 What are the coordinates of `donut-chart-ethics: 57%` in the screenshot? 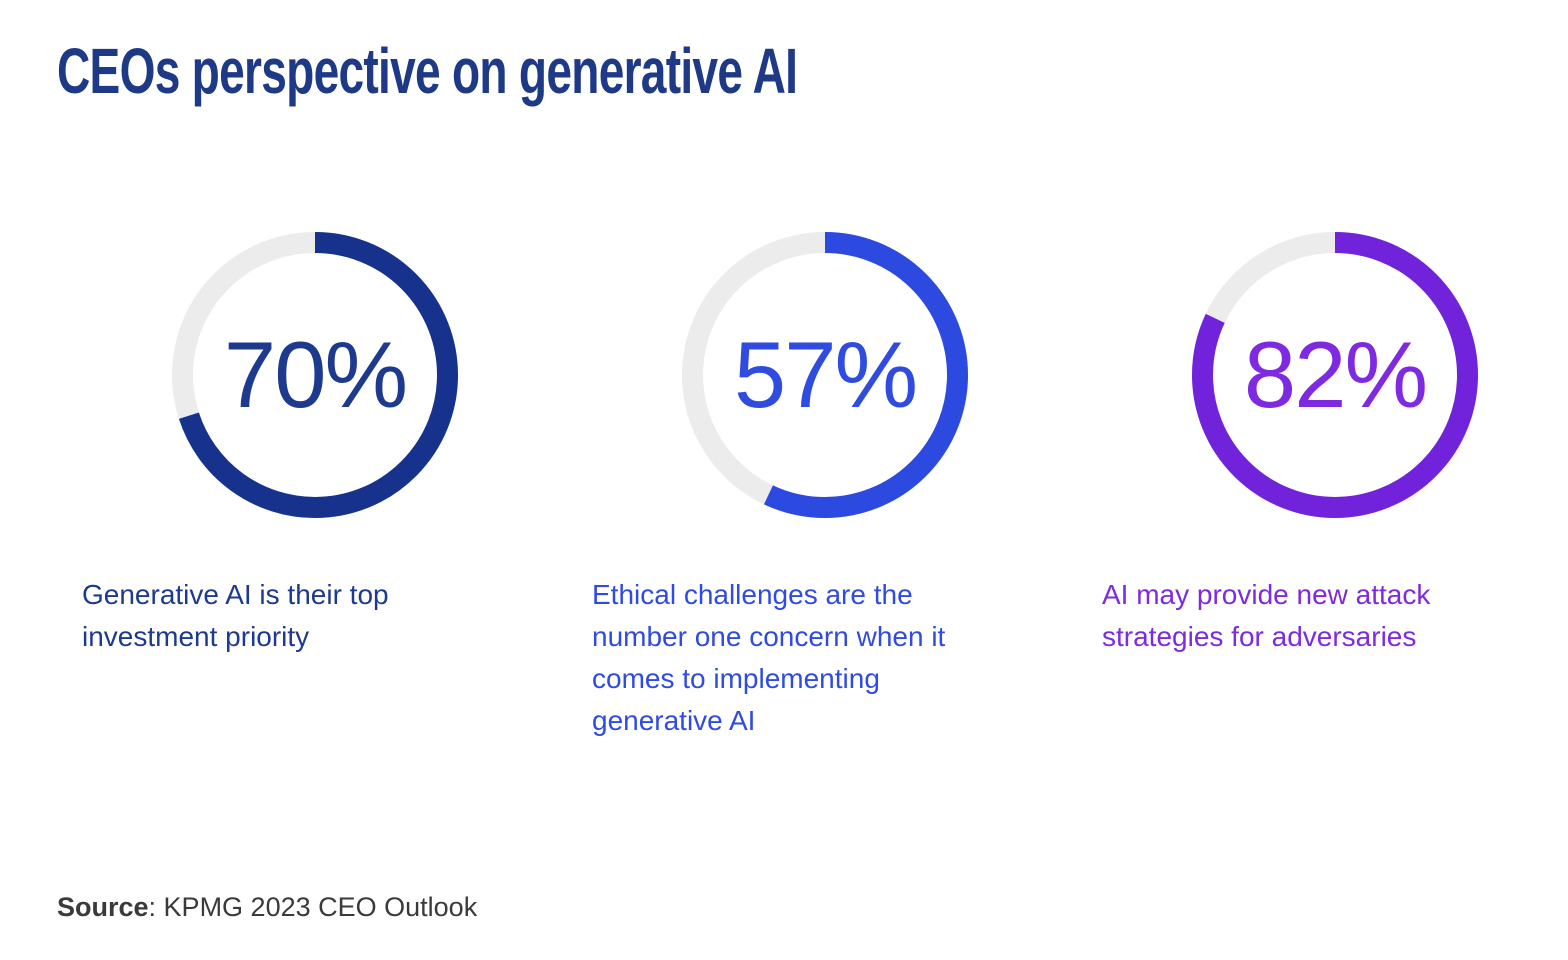 It's located at (825, 375).